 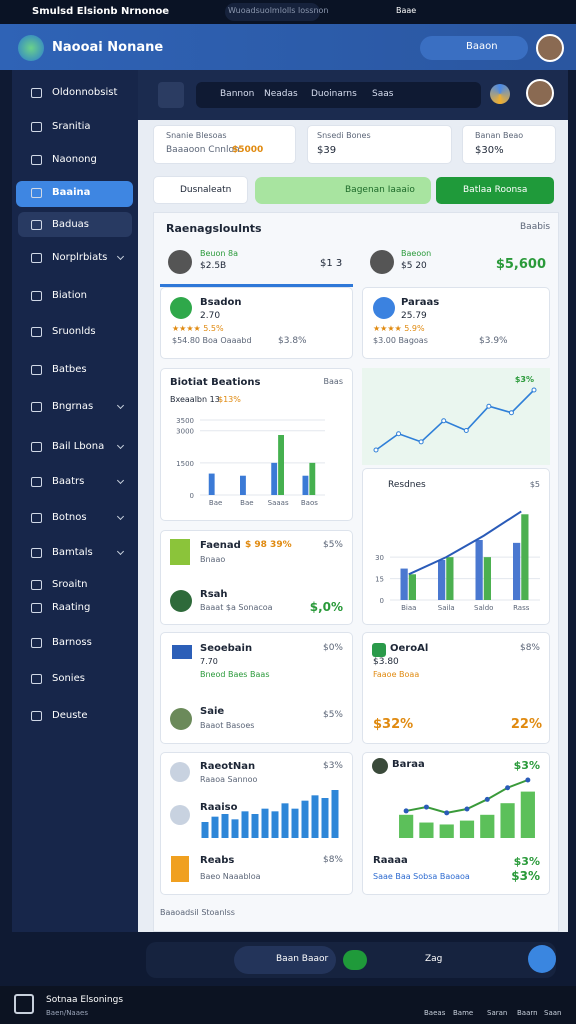 What do you see at coordinates (256, 285) in the screenshot?
I see `tab-indicator` at bounding box center [256, 285].